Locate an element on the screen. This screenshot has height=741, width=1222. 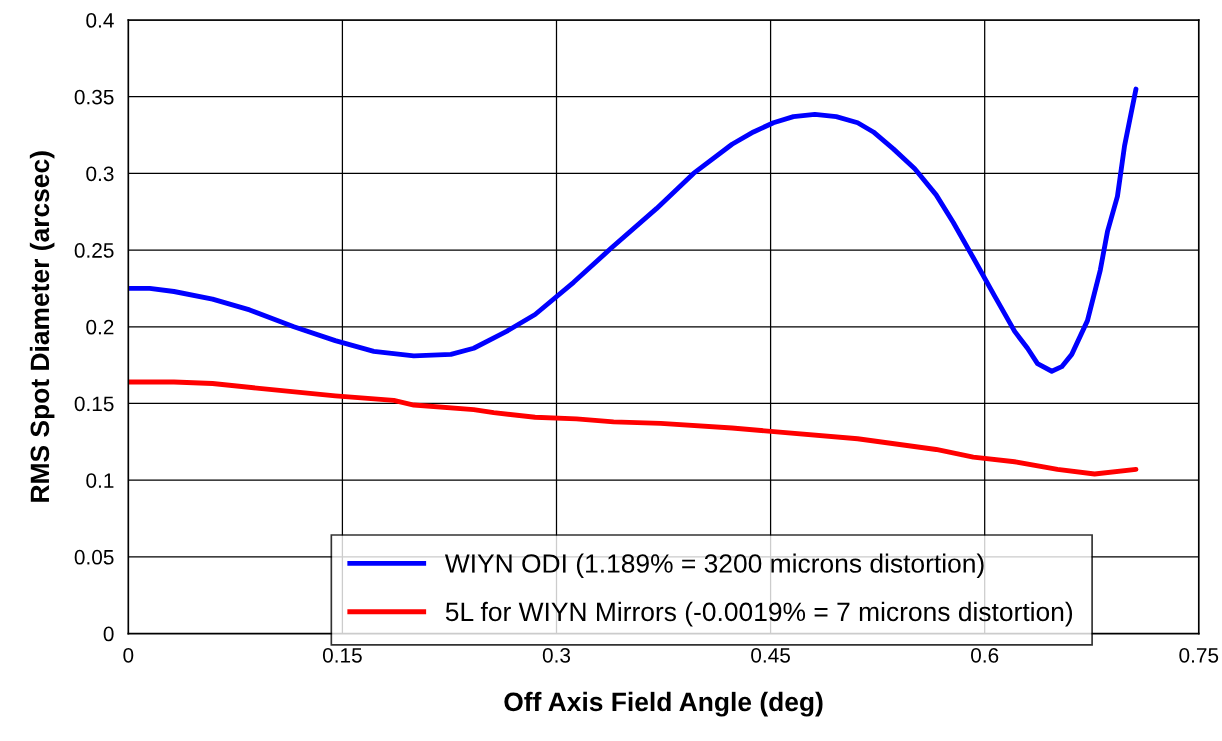
legend-label: 5L for WIYN Mirrors (-0.0019% = 7 microns distortion) is located at coordinates (759, 614).